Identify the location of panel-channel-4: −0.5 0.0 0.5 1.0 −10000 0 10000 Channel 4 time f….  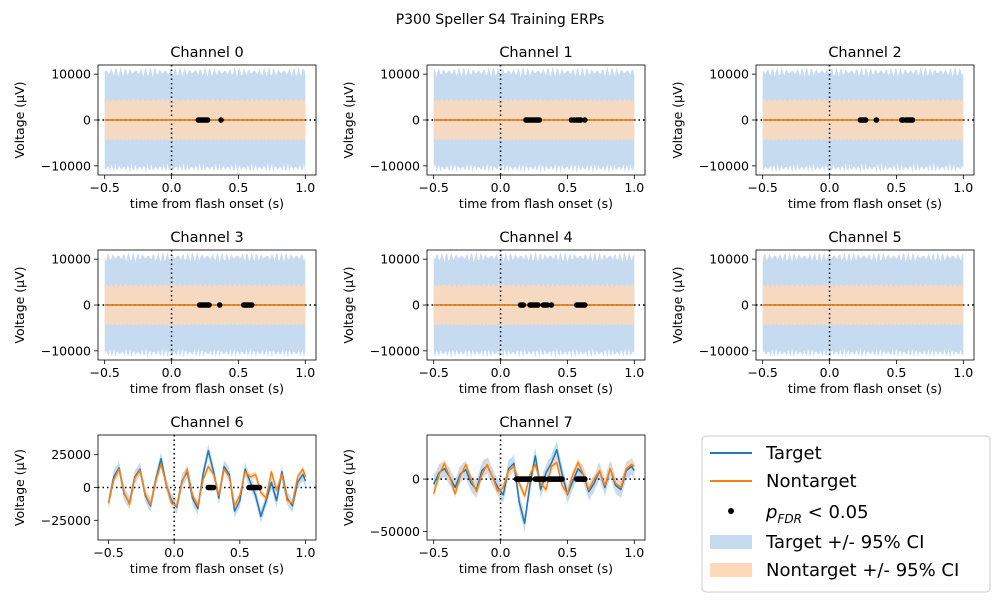
(493, 313).